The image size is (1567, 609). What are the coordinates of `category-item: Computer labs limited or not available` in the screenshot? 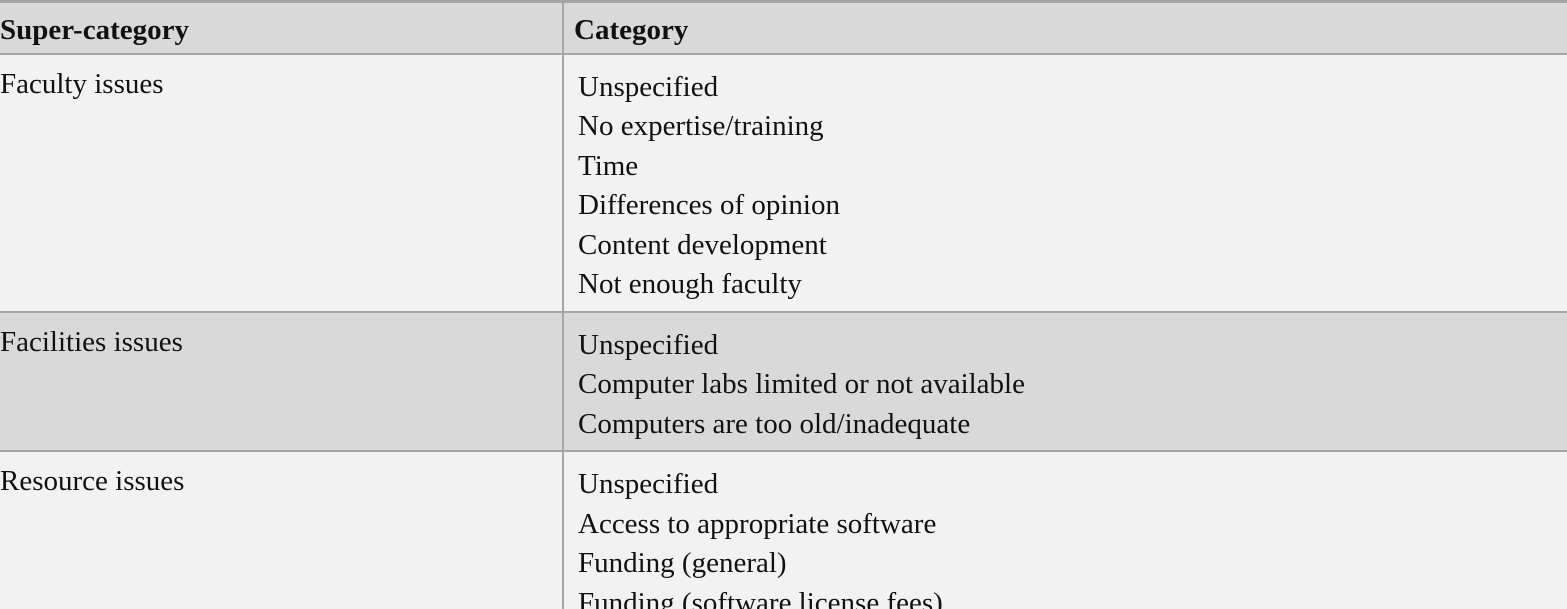 It's located at (801, 384).